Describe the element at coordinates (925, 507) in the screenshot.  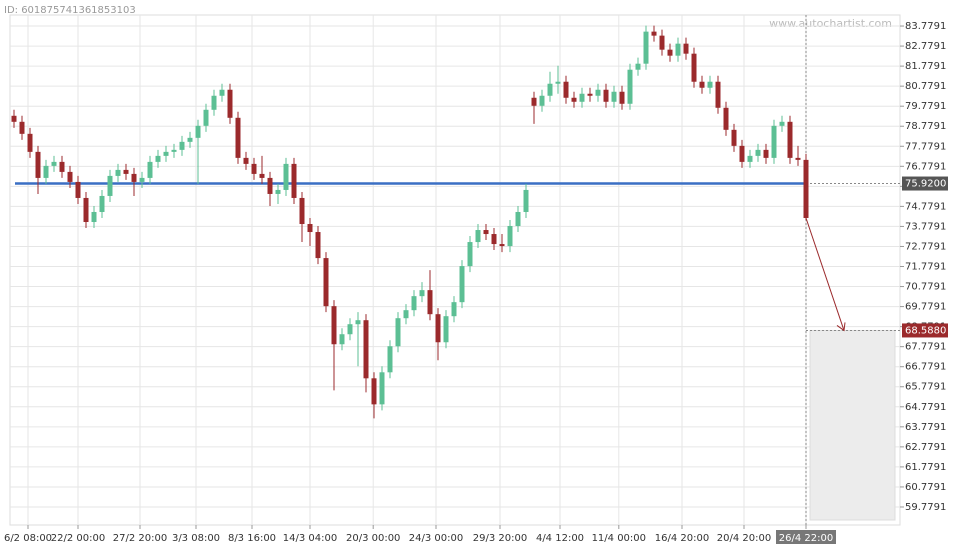
I see `y-tick-label: 59.7791` at that location.